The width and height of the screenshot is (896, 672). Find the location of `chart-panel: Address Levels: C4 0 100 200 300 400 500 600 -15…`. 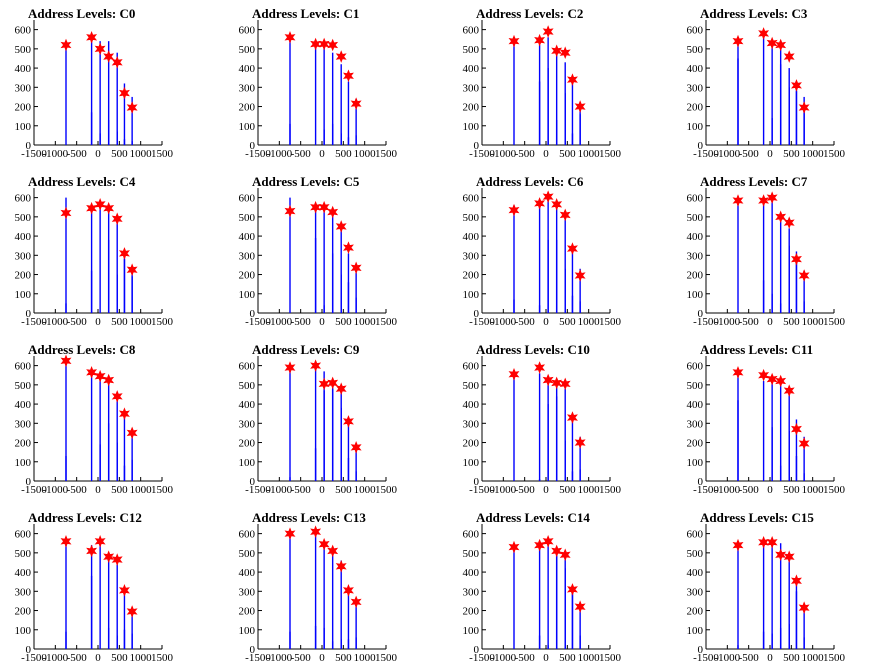

chart-panel: Address Levels: C4 0 100 200 300 400 500 600 -15… is located at coordinates (112, 252).